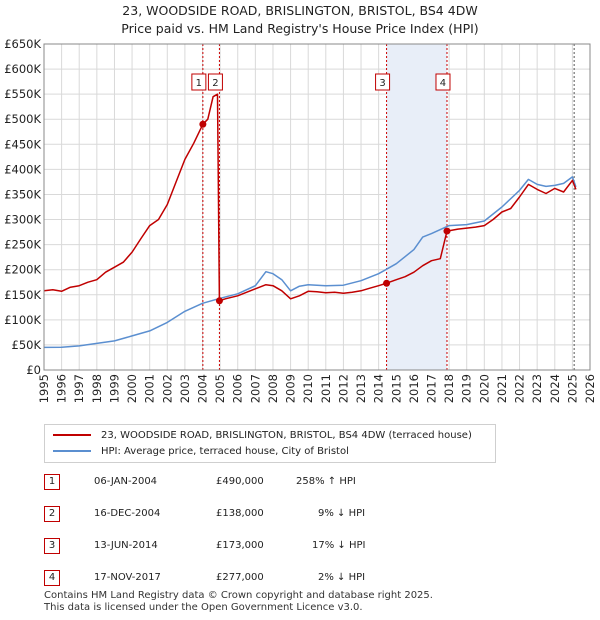  What do you see at coordinates (72, 435) in the screenshot?
I see `legend-swatch-property` at bounding box center [72, 435].